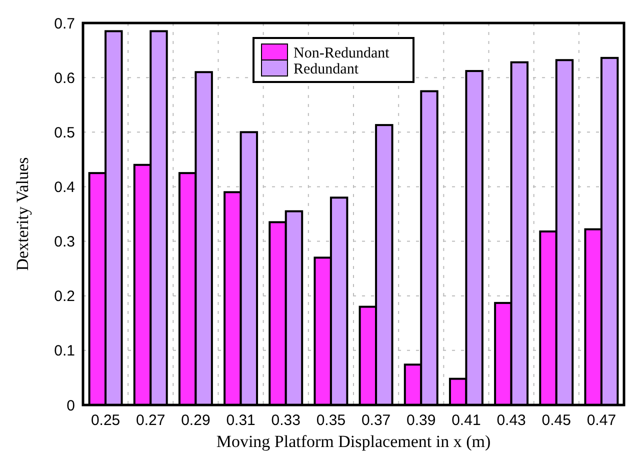  What do you see at coordinates (466, 420) in the screenshot?
I see `x-tick-label: 0.41` at bounding box center [466, 420].